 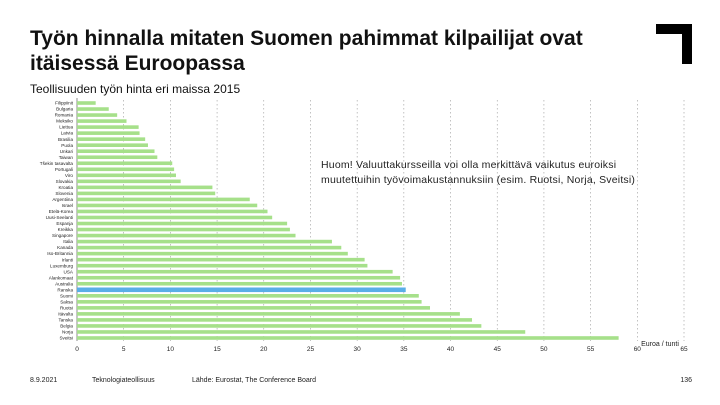 What do you see at coordinates (544, 349) in the screenshot?
I see `x-tick-label: 50` at bounding box center [544, 349].